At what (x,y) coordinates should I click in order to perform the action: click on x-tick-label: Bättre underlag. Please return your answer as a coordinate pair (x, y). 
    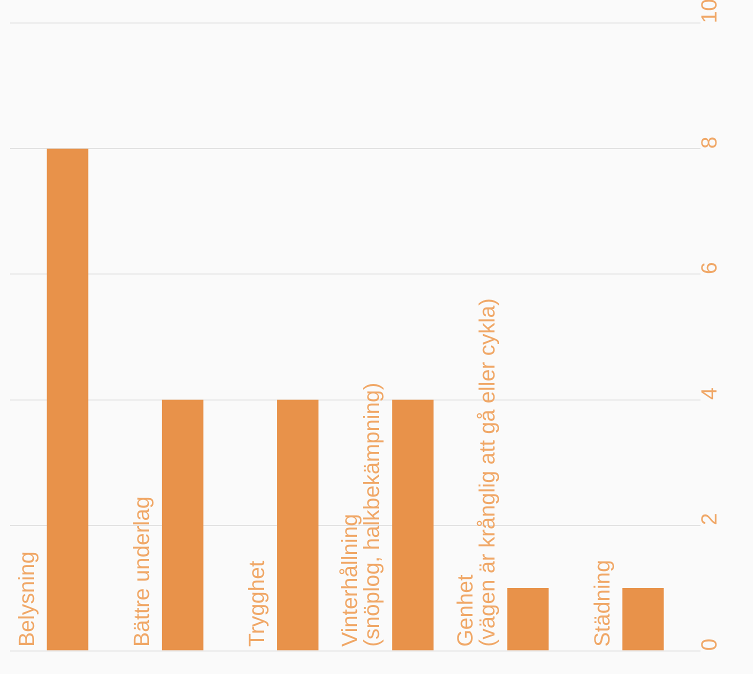
    Looking at the image, I should click on (141, 571).